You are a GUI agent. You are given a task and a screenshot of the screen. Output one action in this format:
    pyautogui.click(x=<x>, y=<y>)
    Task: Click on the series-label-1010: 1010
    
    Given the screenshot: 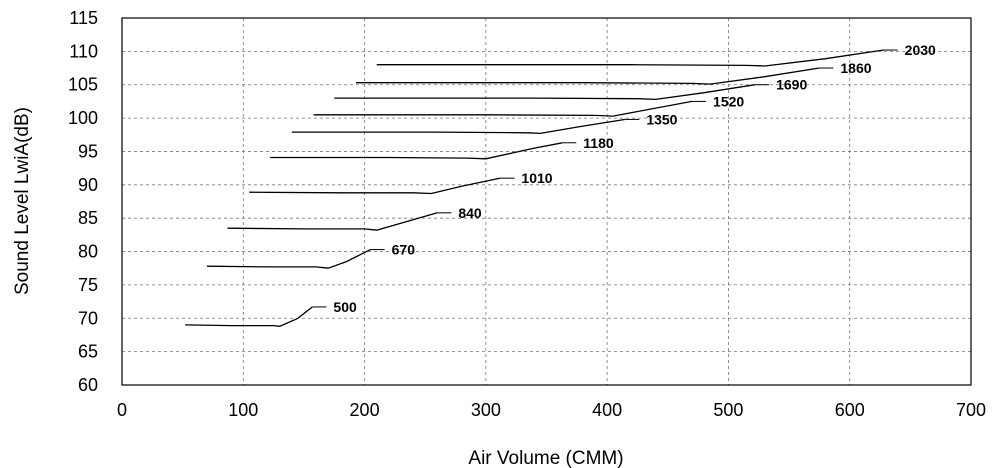 What is the action you would take?
    pyautogui.click(x=536, y=178)
    